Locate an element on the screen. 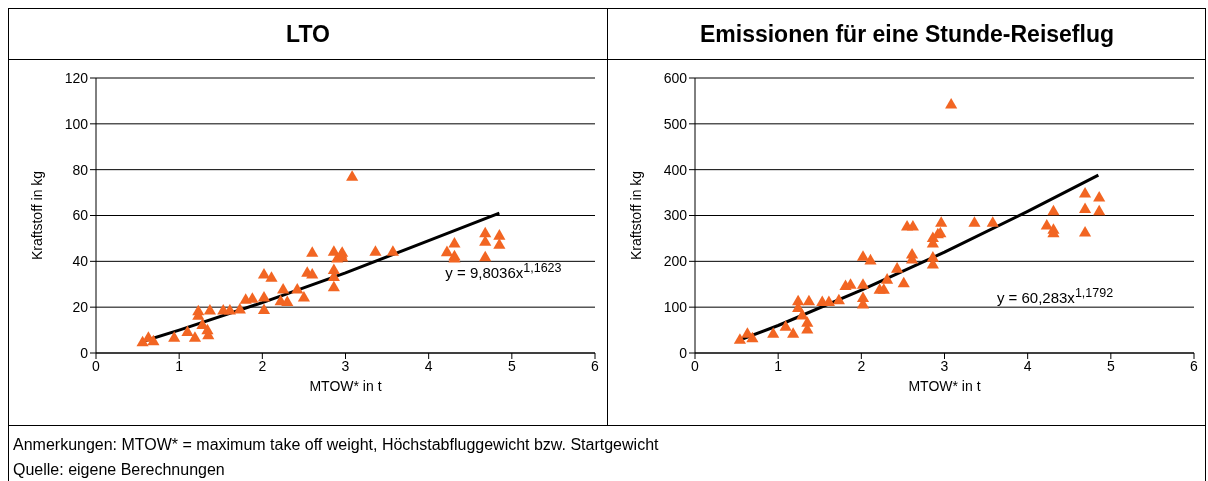 This screenshot has height=481, width=1208. y-tick-label: 500 is located at coordinates (675, 123).